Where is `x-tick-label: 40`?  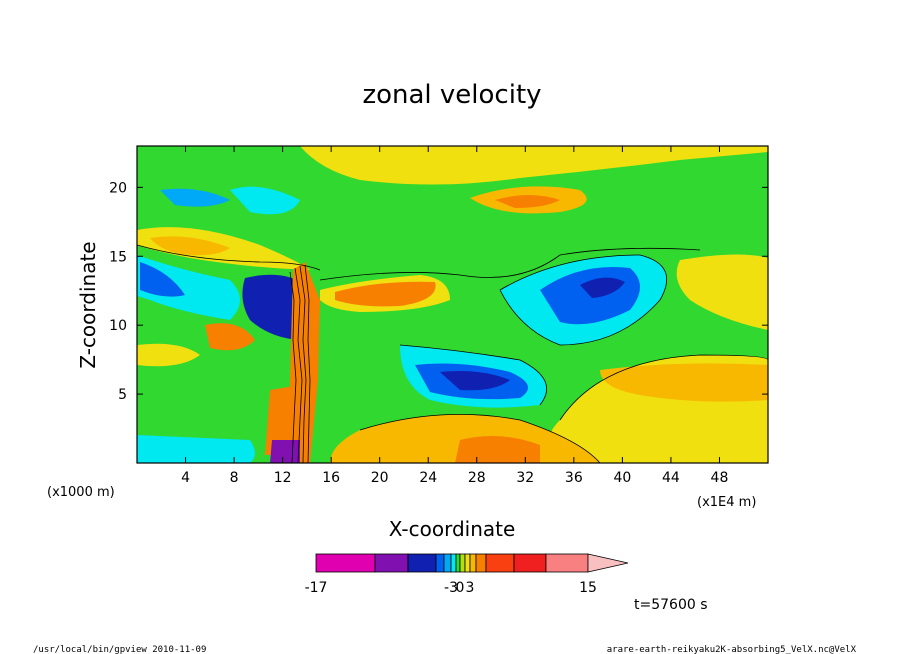 x-tick-label: 40 is located at coordinates (622, 478).